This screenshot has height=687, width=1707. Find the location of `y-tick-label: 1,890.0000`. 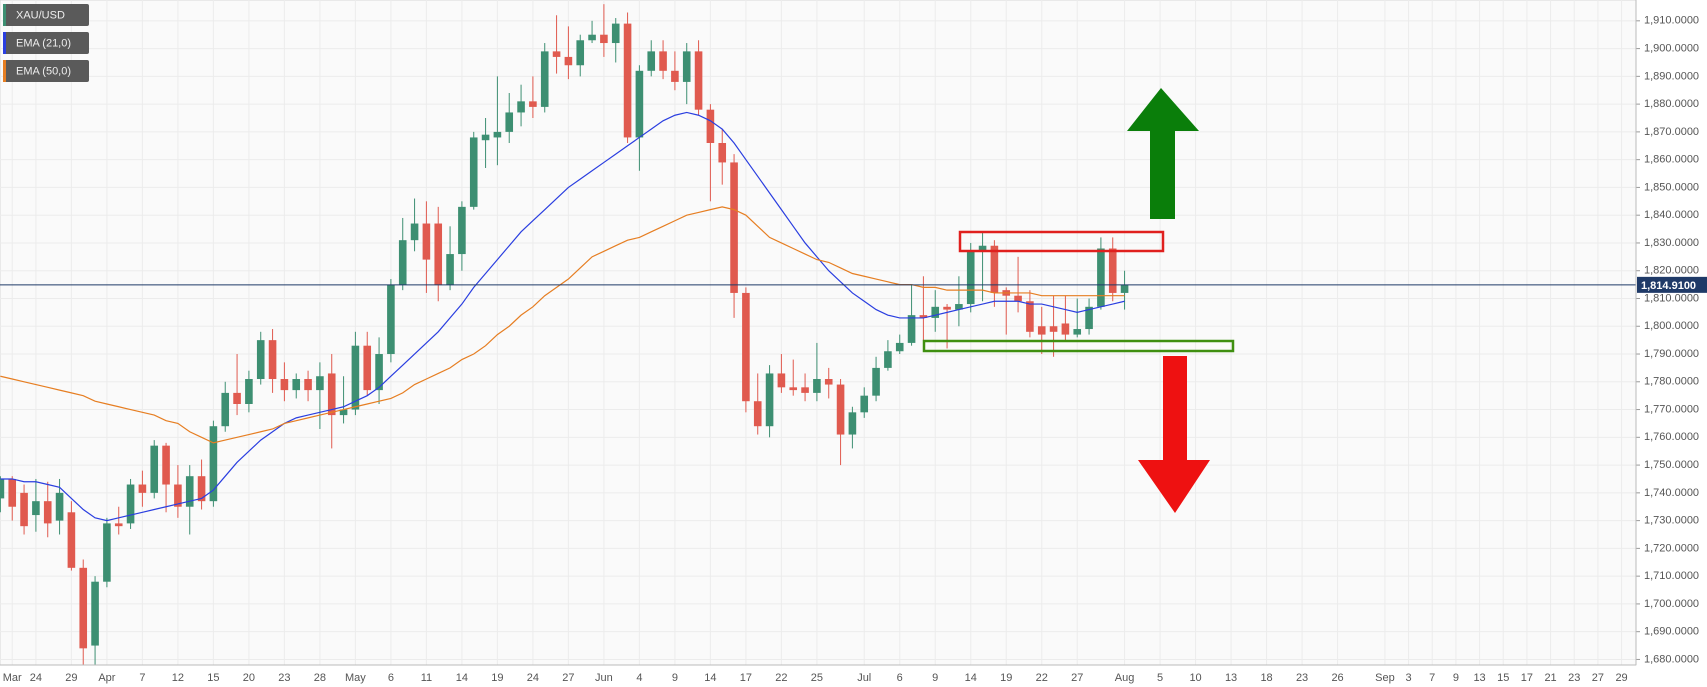

y-tick-label: 1,890.0000 is located at coordinates (1671, 76).